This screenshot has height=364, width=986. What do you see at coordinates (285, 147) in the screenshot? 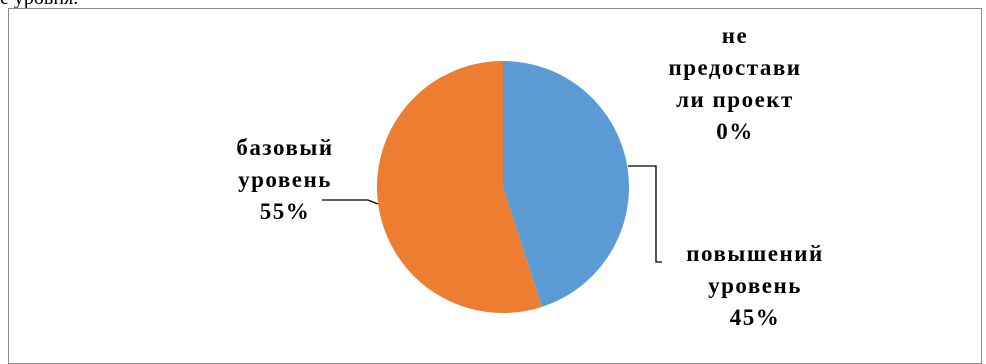
I see `data-label-line: базовый` at bounding box center [285, 147].